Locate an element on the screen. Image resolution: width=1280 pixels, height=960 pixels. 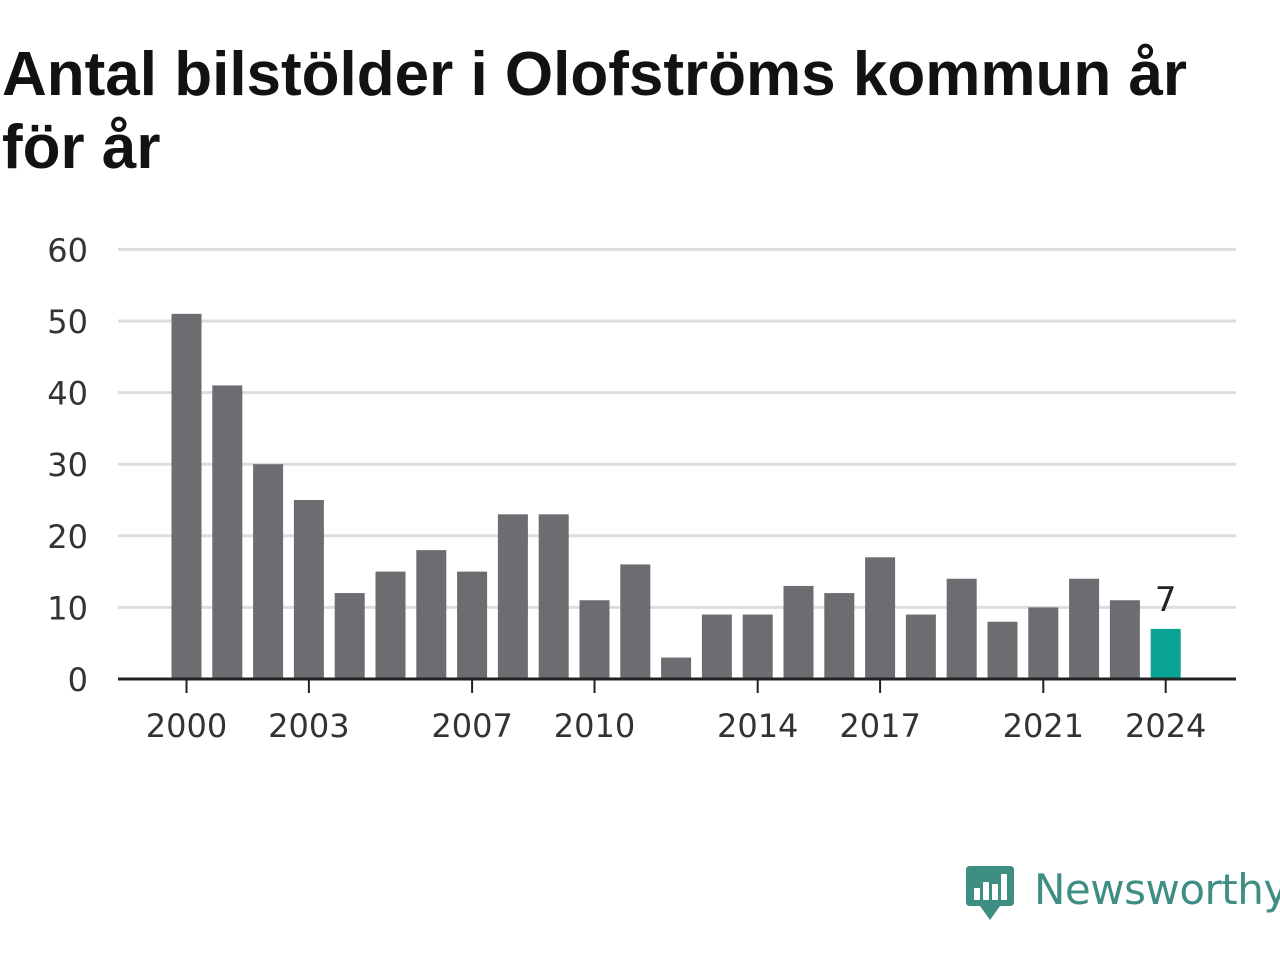
bar-2019 is located at coordinates (961, 628).